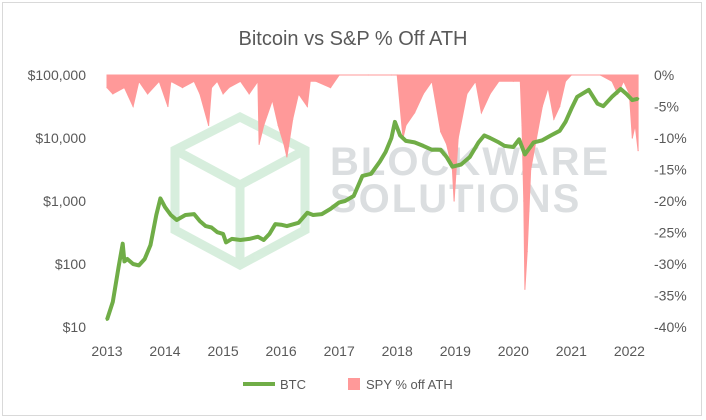 Image resolution: width=706 pixels, height=420 pixels. I want to click on legend-btc-label: BTC, so click(293, 384).